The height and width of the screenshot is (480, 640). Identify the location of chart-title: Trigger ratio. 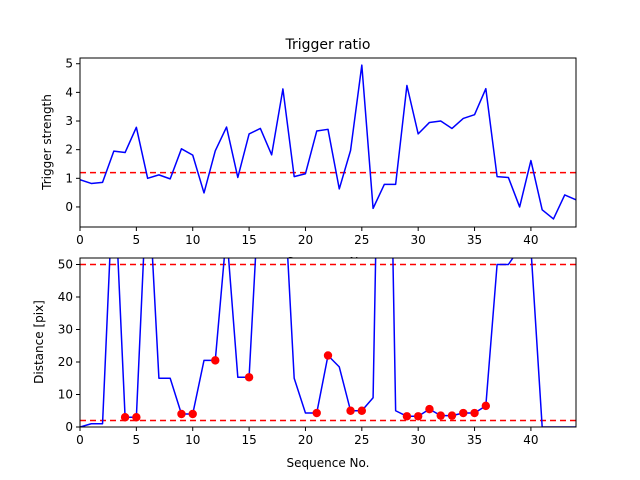
(327, 45).